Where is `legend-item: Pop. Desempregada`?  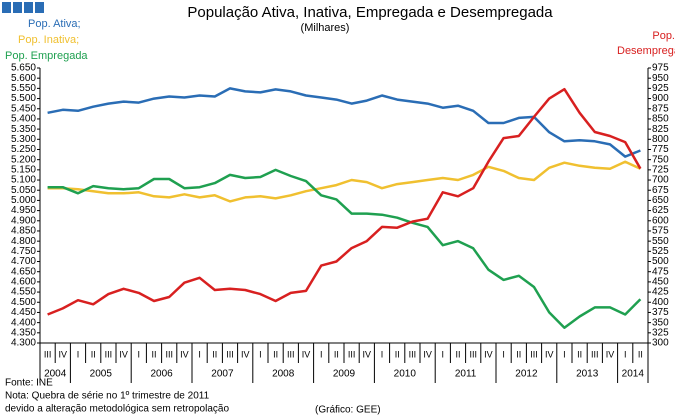
legend-item: Pop. Desempregada is located at coordinates (646, 43).